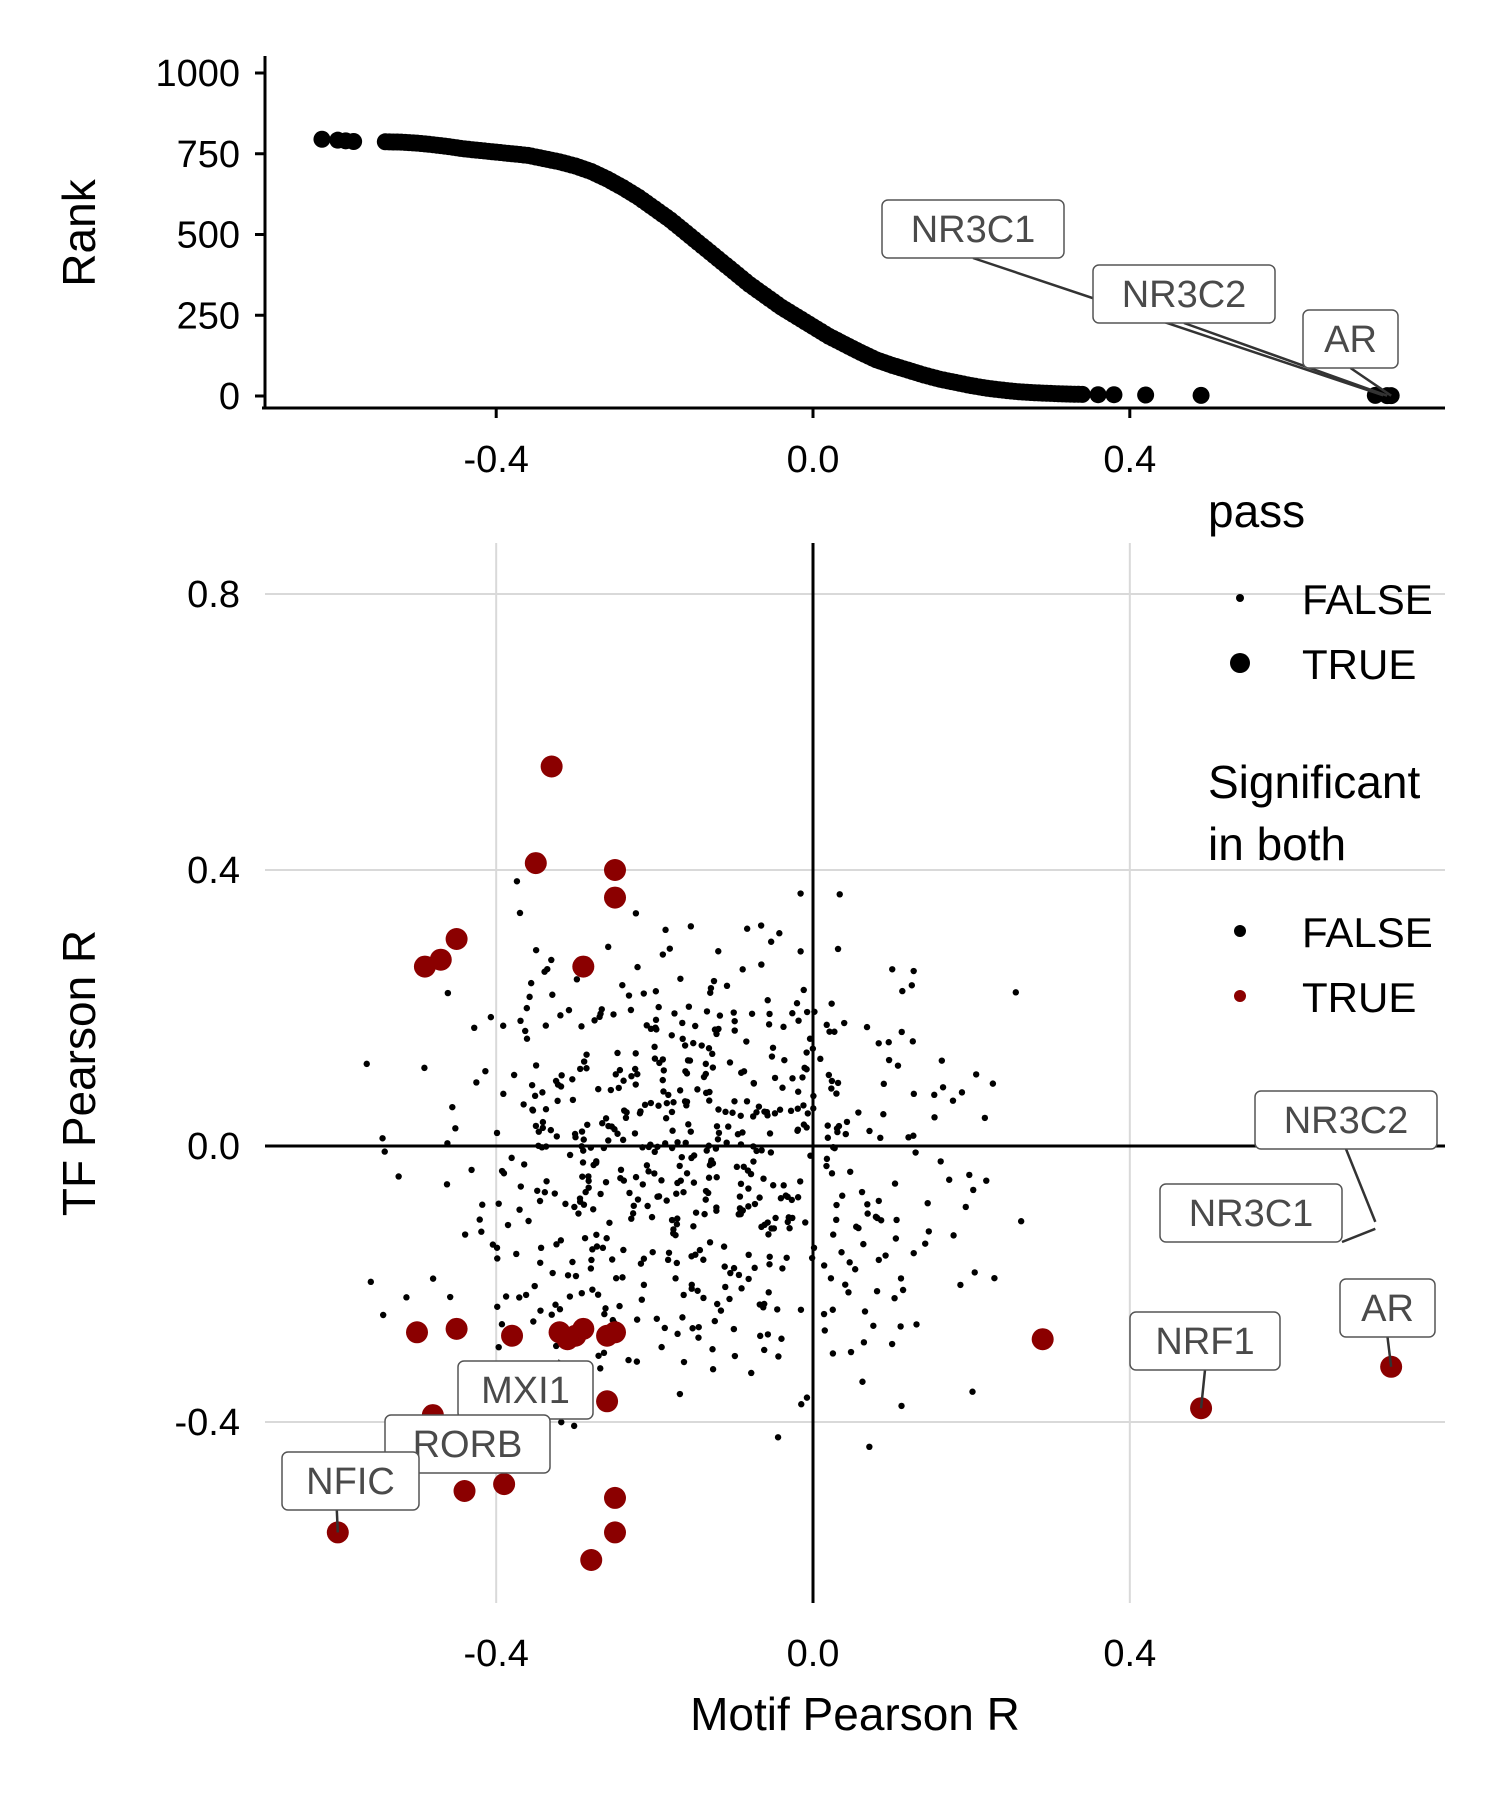 This screenshot has width=1500, height=1800. What do you see at coordinates (1129, 460) in the screenshot?
I see `top-x-tick-label: 0.4` at bounding box center [1129, 460].